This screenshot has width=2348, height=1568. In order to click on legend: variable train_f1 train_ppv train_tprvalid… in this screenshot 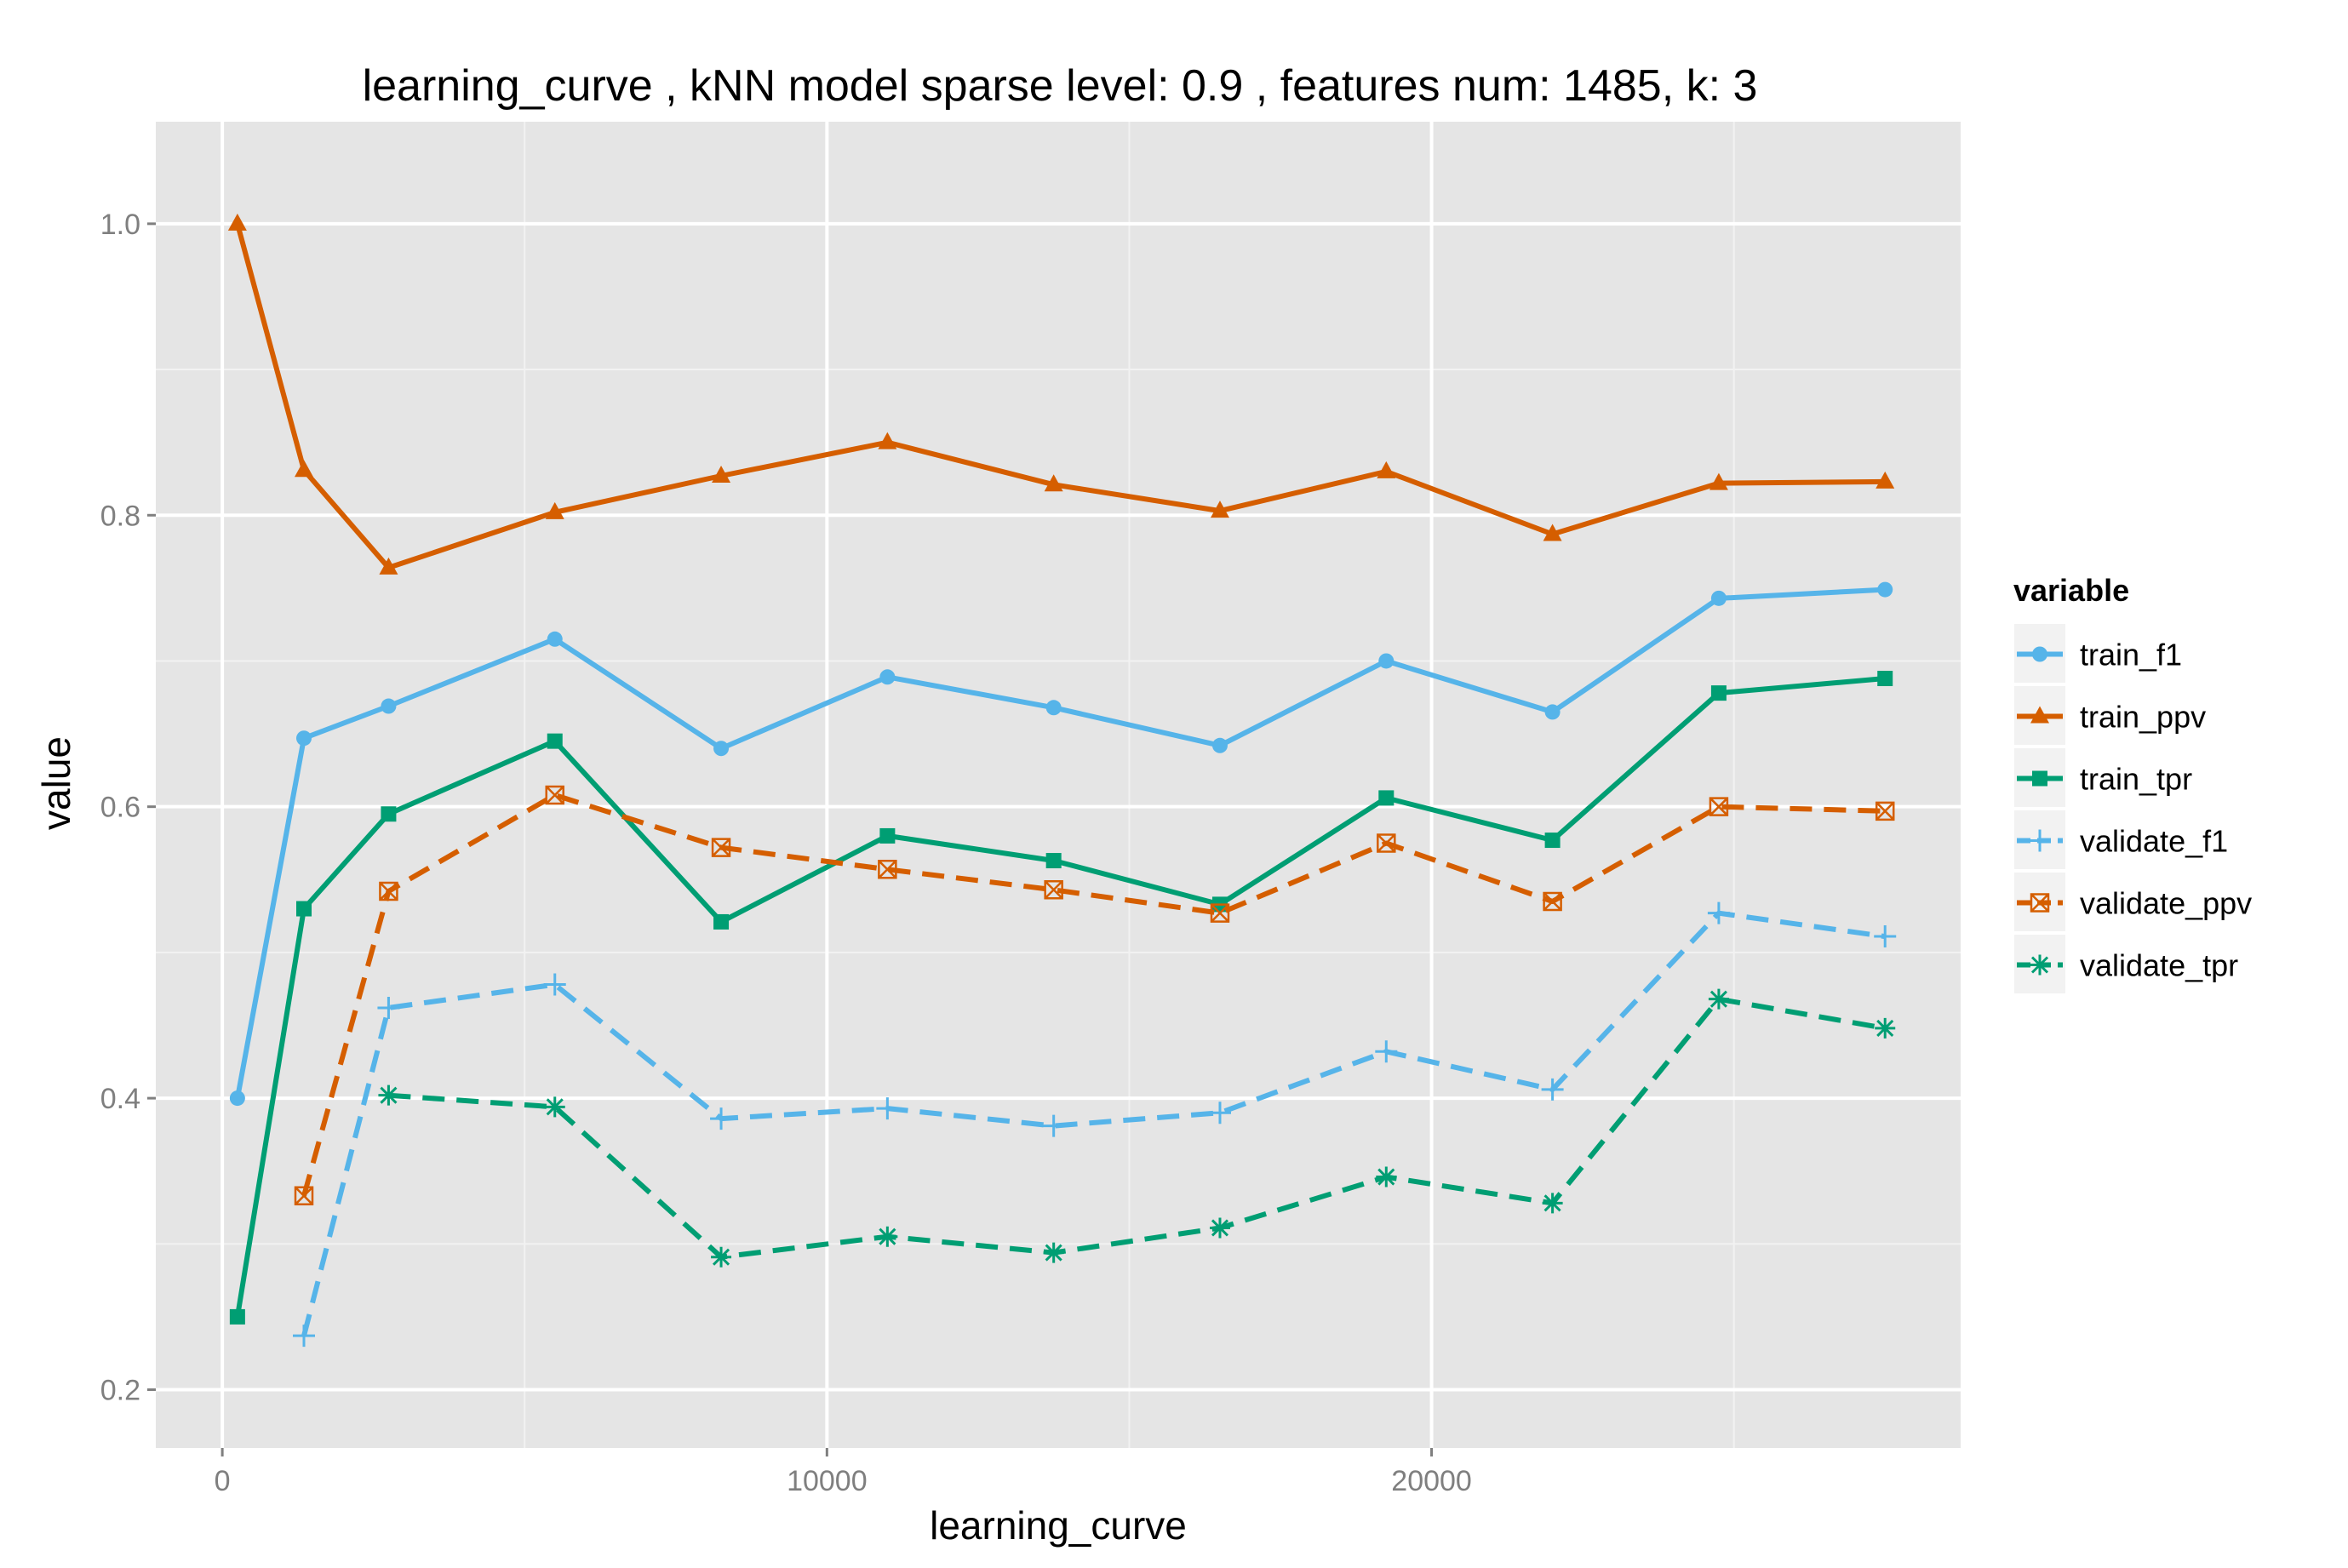, I will do `click(2132, 784)`.